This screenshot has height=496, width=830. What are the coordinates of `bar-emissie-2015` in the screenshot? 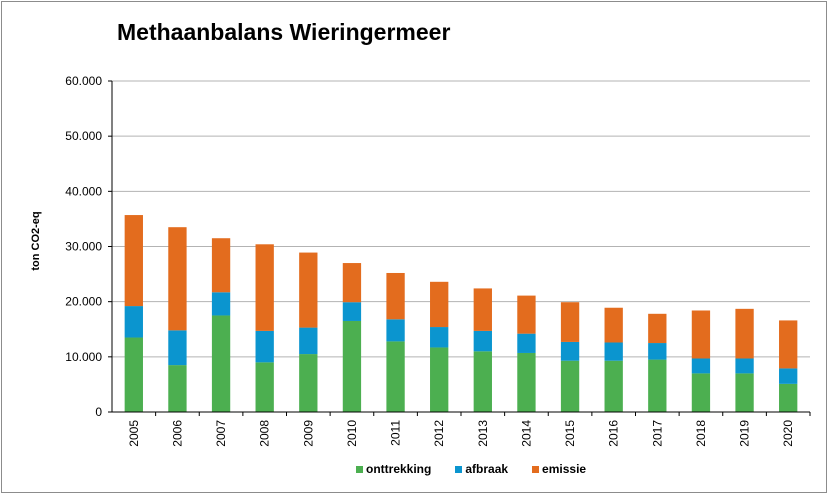 It's located at (570, 322).